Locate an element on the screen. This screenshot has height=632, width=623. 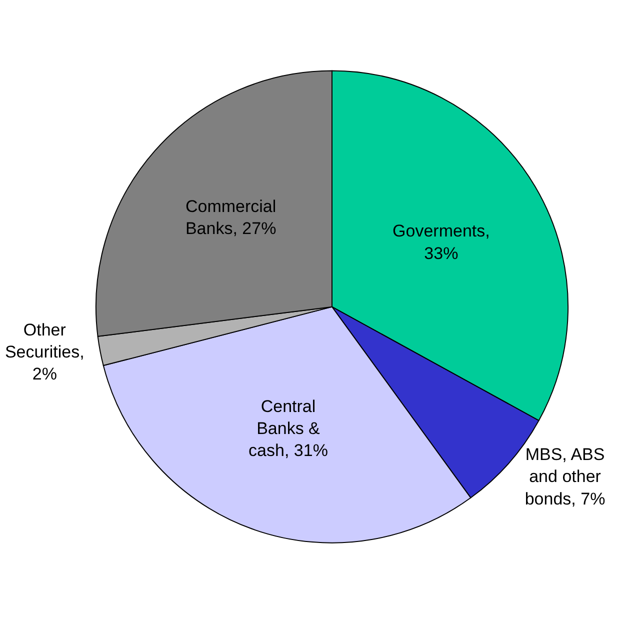
slice-label: Goverments, 33% is located at coordinates (441, 242).